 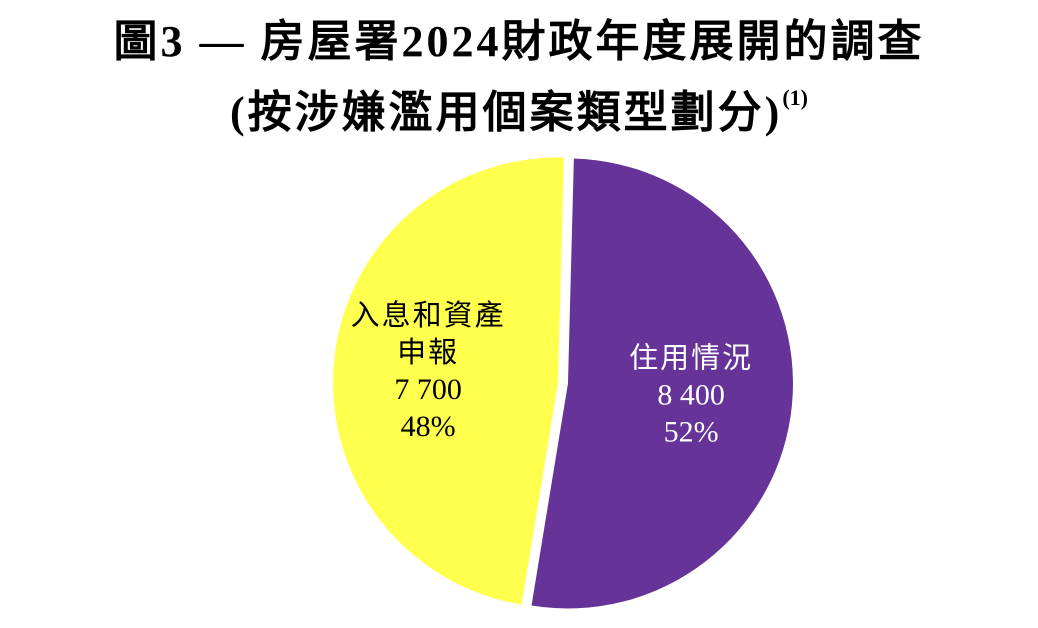 I want to click on chart-title-line1: 圖3 — 房屋署2024財政年度展開的調查, so click(x=519, y=41).